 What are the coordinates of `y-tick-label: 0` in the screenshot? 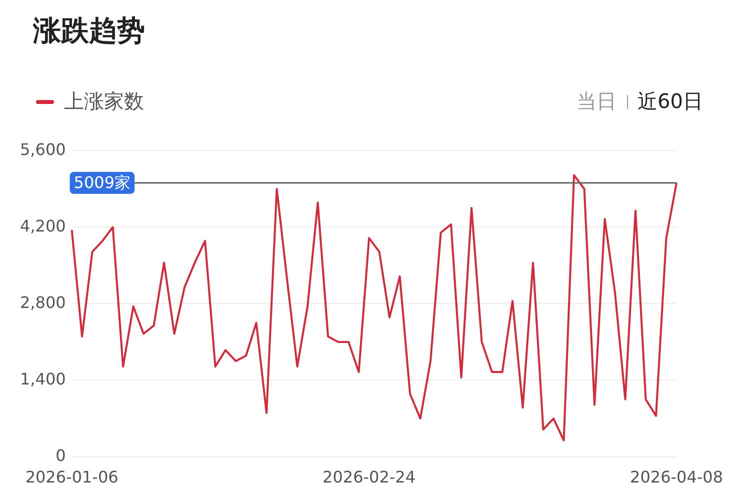 It's located at (61, 455).